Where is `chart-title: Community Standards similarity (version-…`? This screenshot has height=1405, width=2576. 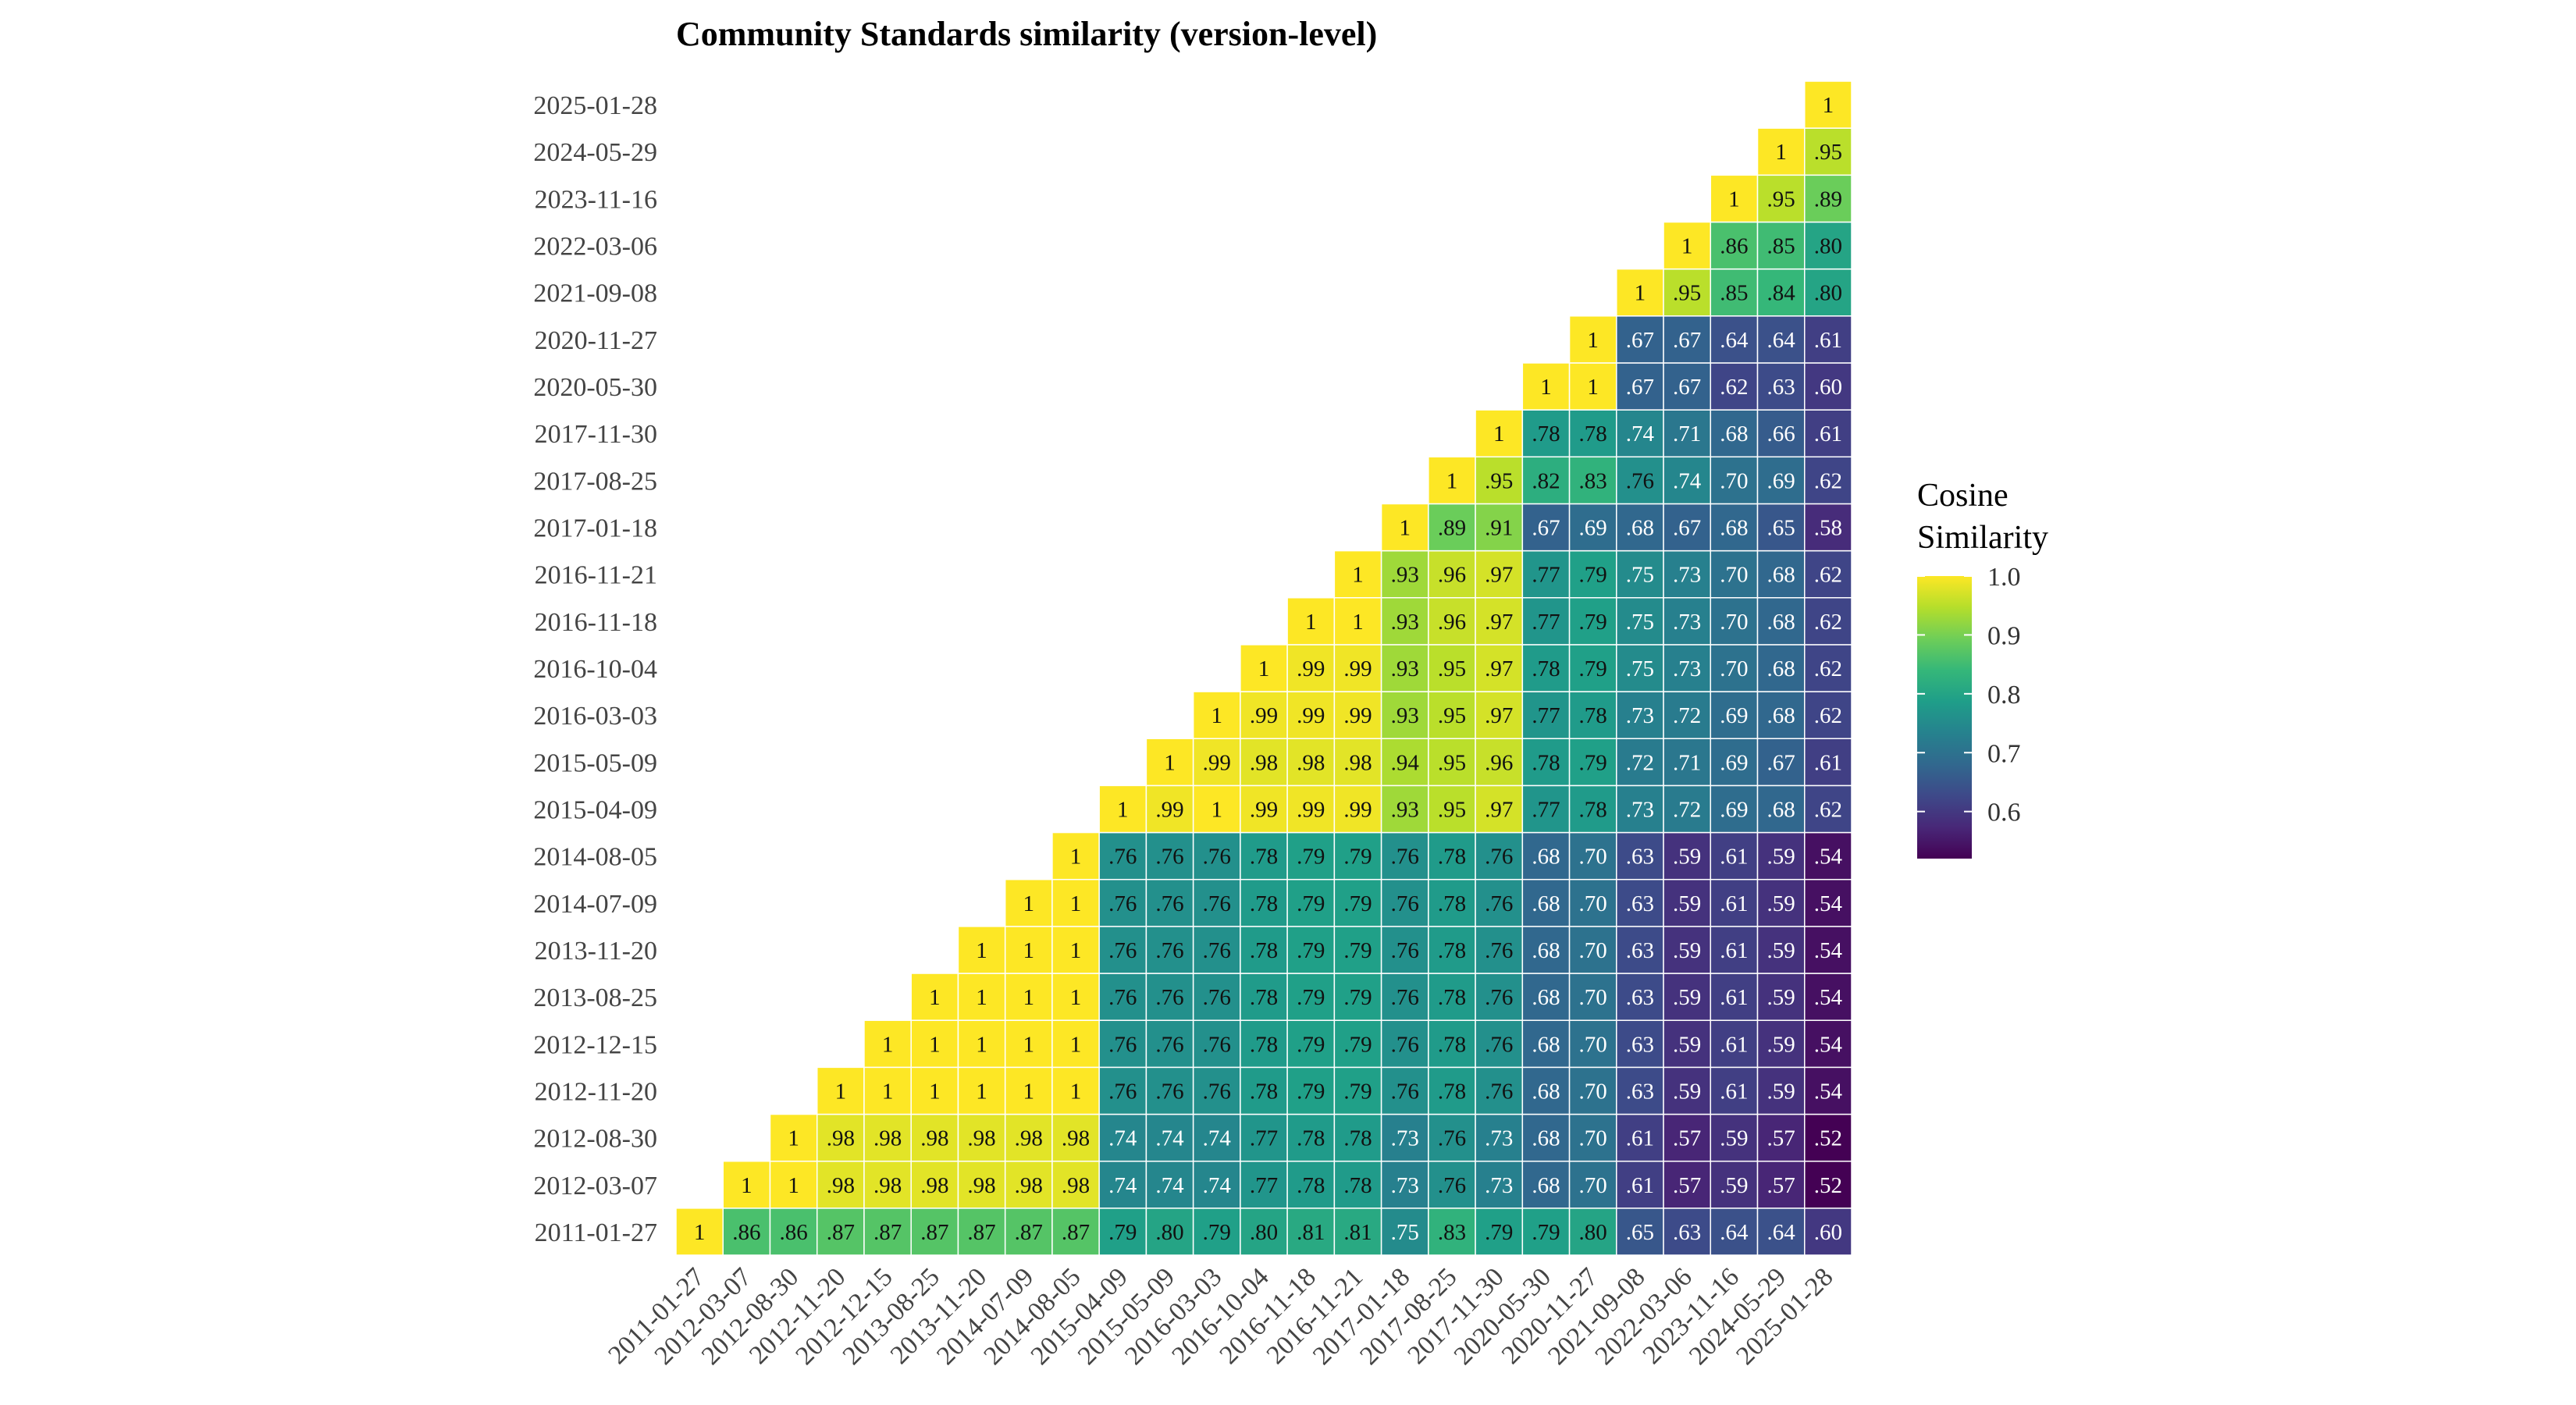
chart-title: Community Standards similarity (version-… is located at coordinates (1026, 34).